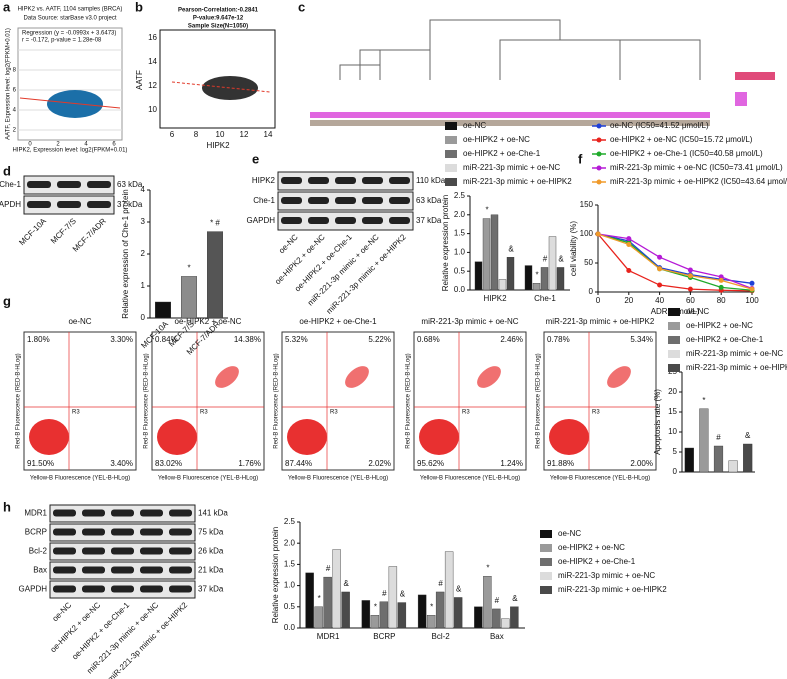  I want to click on x-axis-label: HIPK2, so click(218, 145).